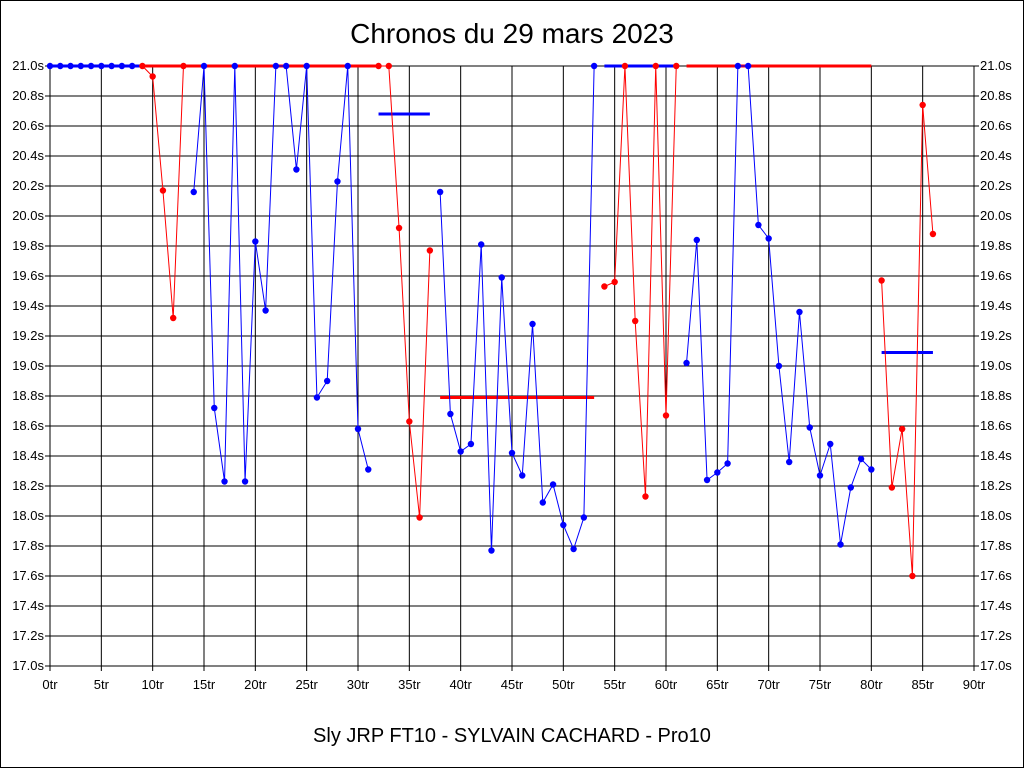 Image resolution: width=1024 pixels, height=768 pixels. What do you see at coordinates (28, 365) in the screenshot?
I see `y-tick-label: 19.0s` at bounding box center [28, 365].